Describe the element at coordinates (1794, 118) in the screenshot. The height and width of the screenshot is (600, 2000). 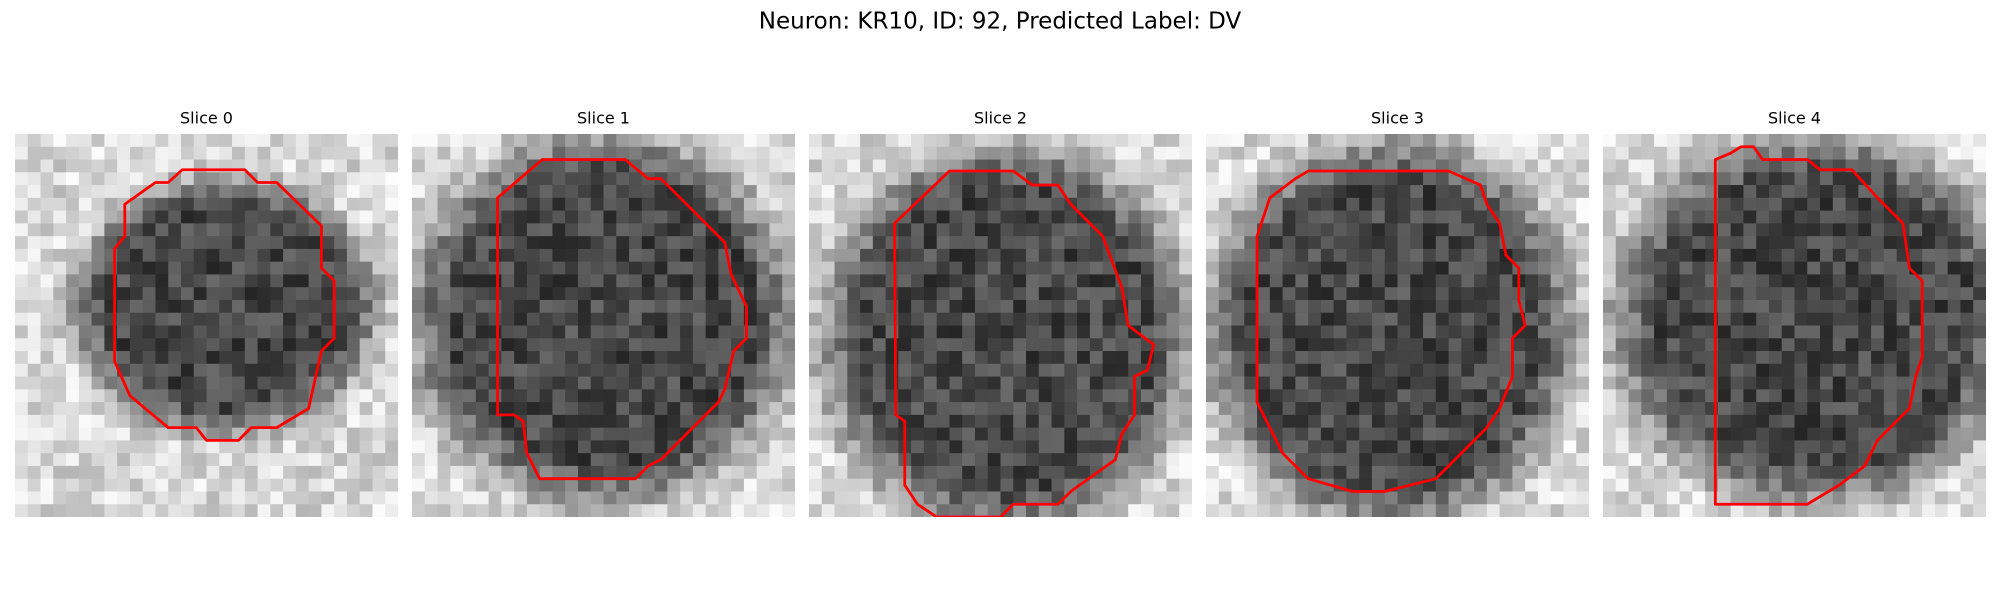
I see `panel-title: Slice 4` at that location.